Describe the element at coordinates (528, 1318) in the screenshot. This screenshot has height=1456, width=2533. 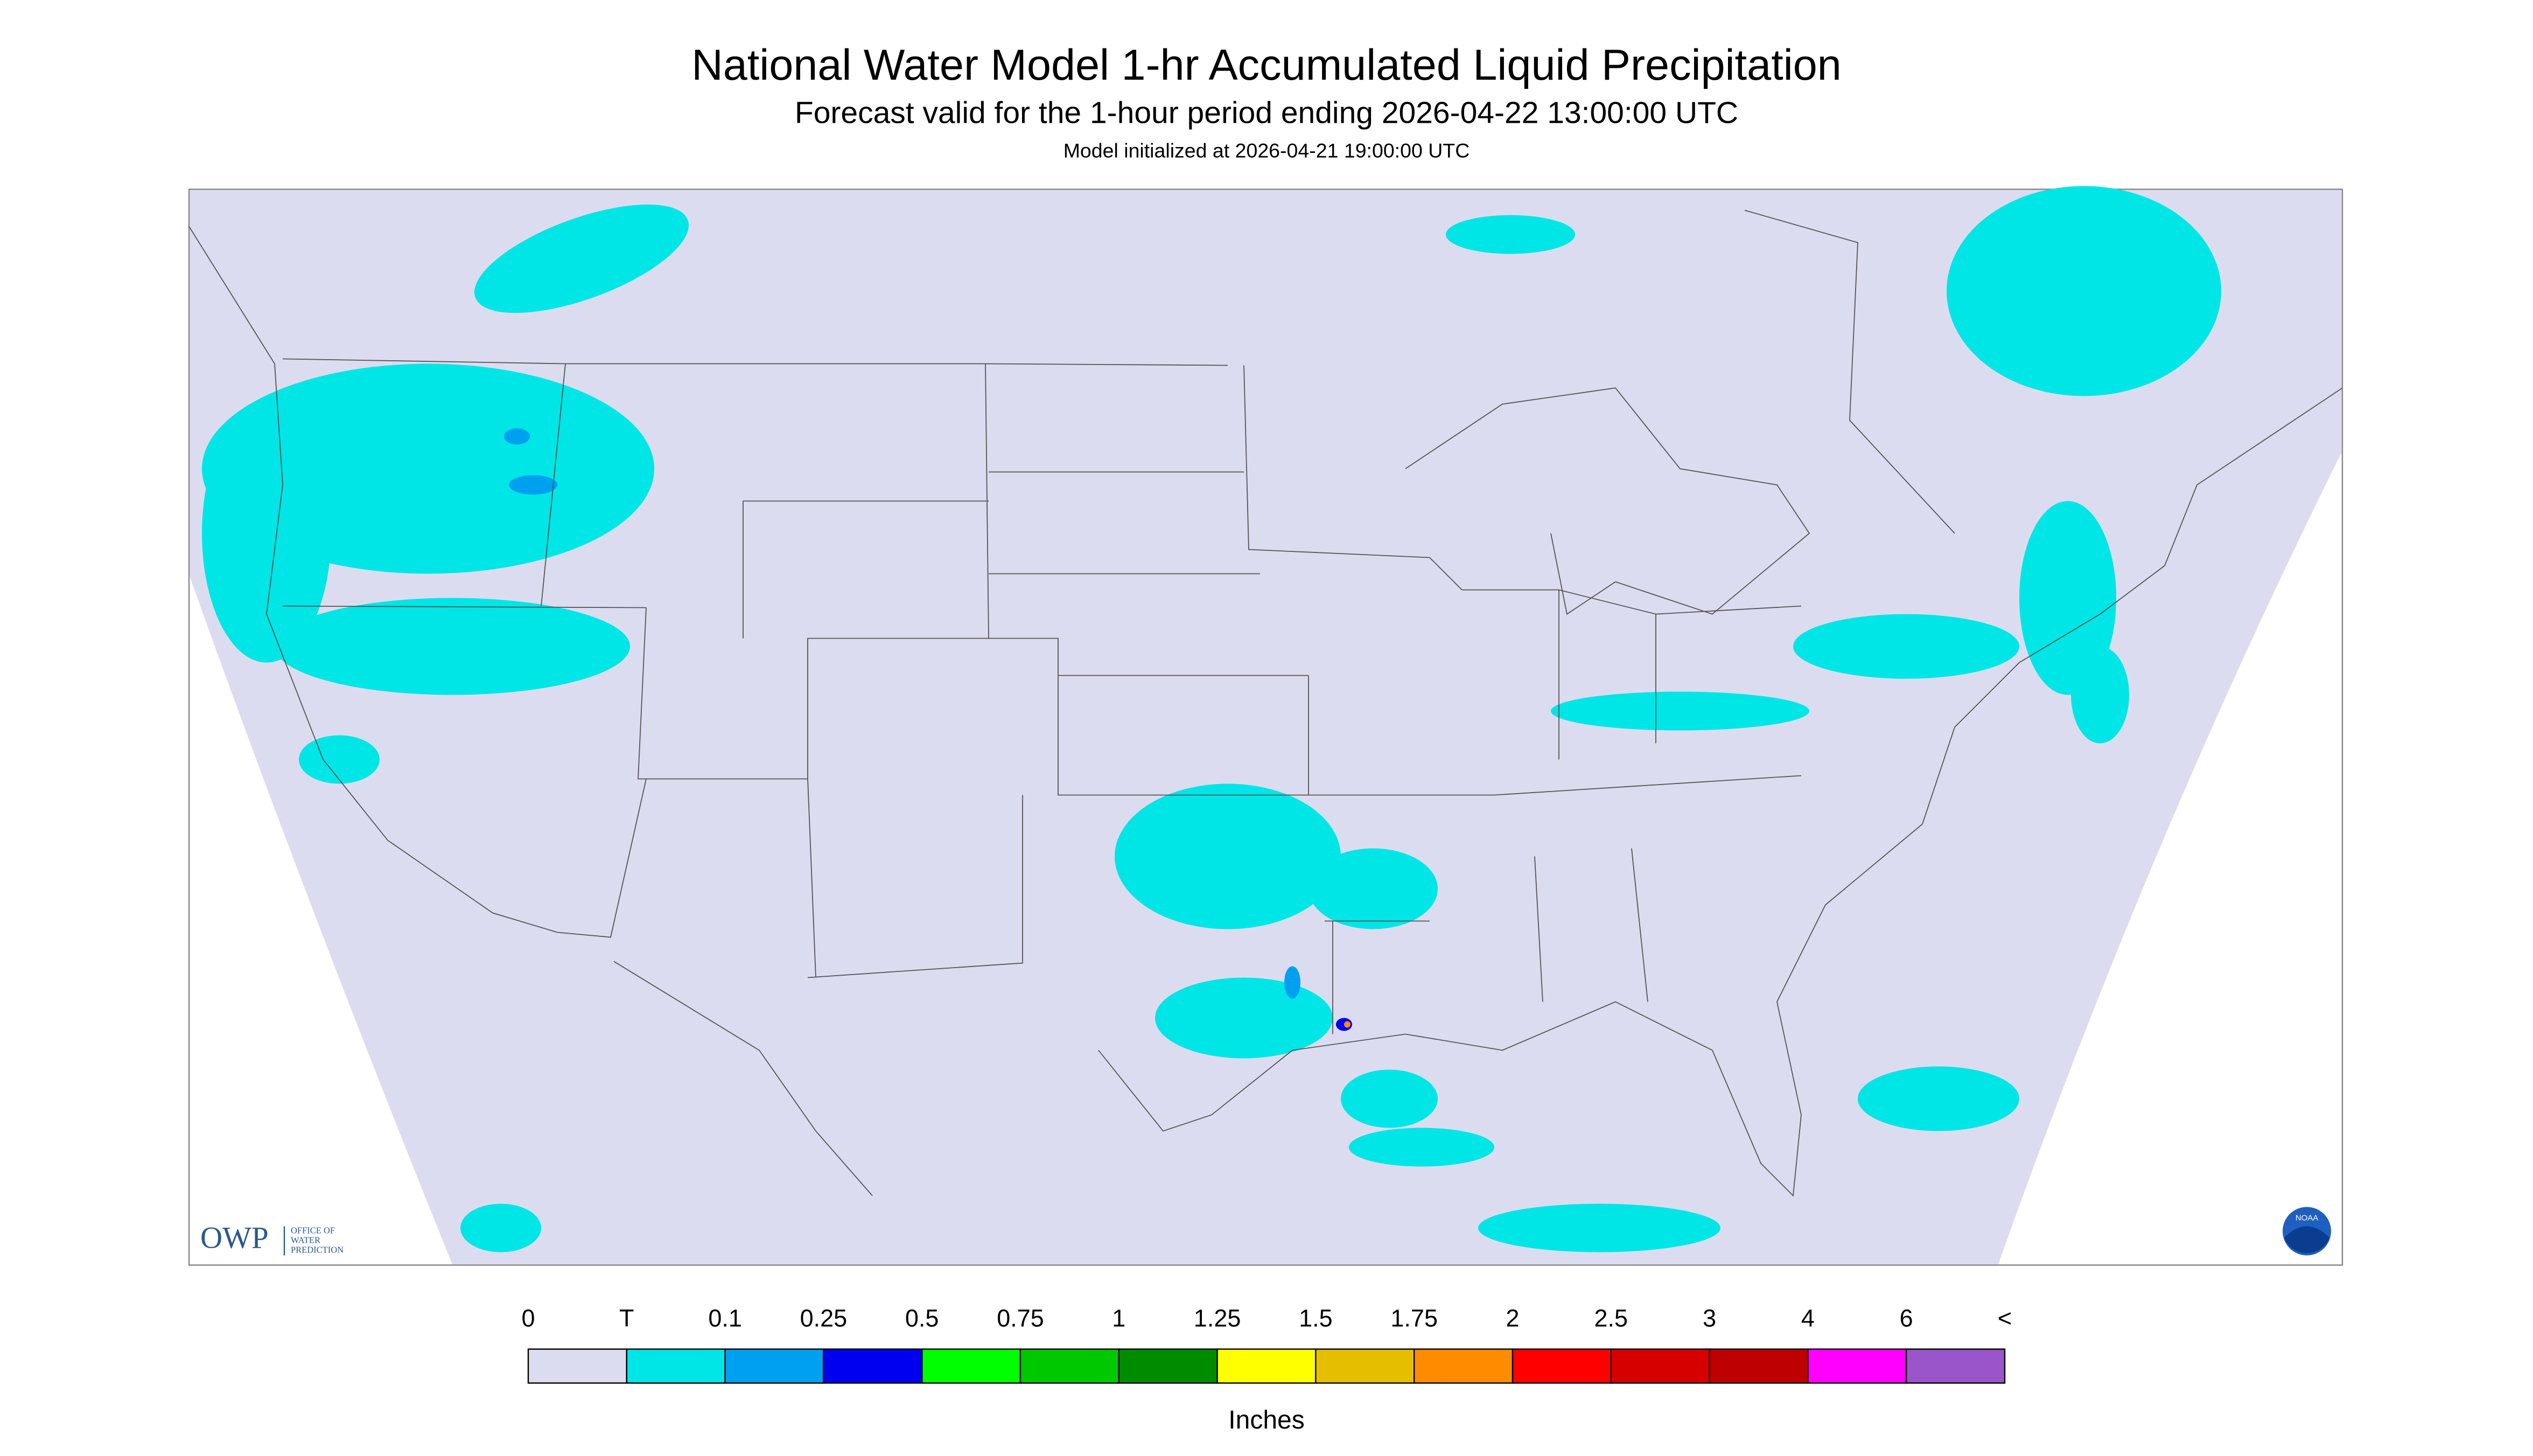
I see `legend-label: 0` at that location.